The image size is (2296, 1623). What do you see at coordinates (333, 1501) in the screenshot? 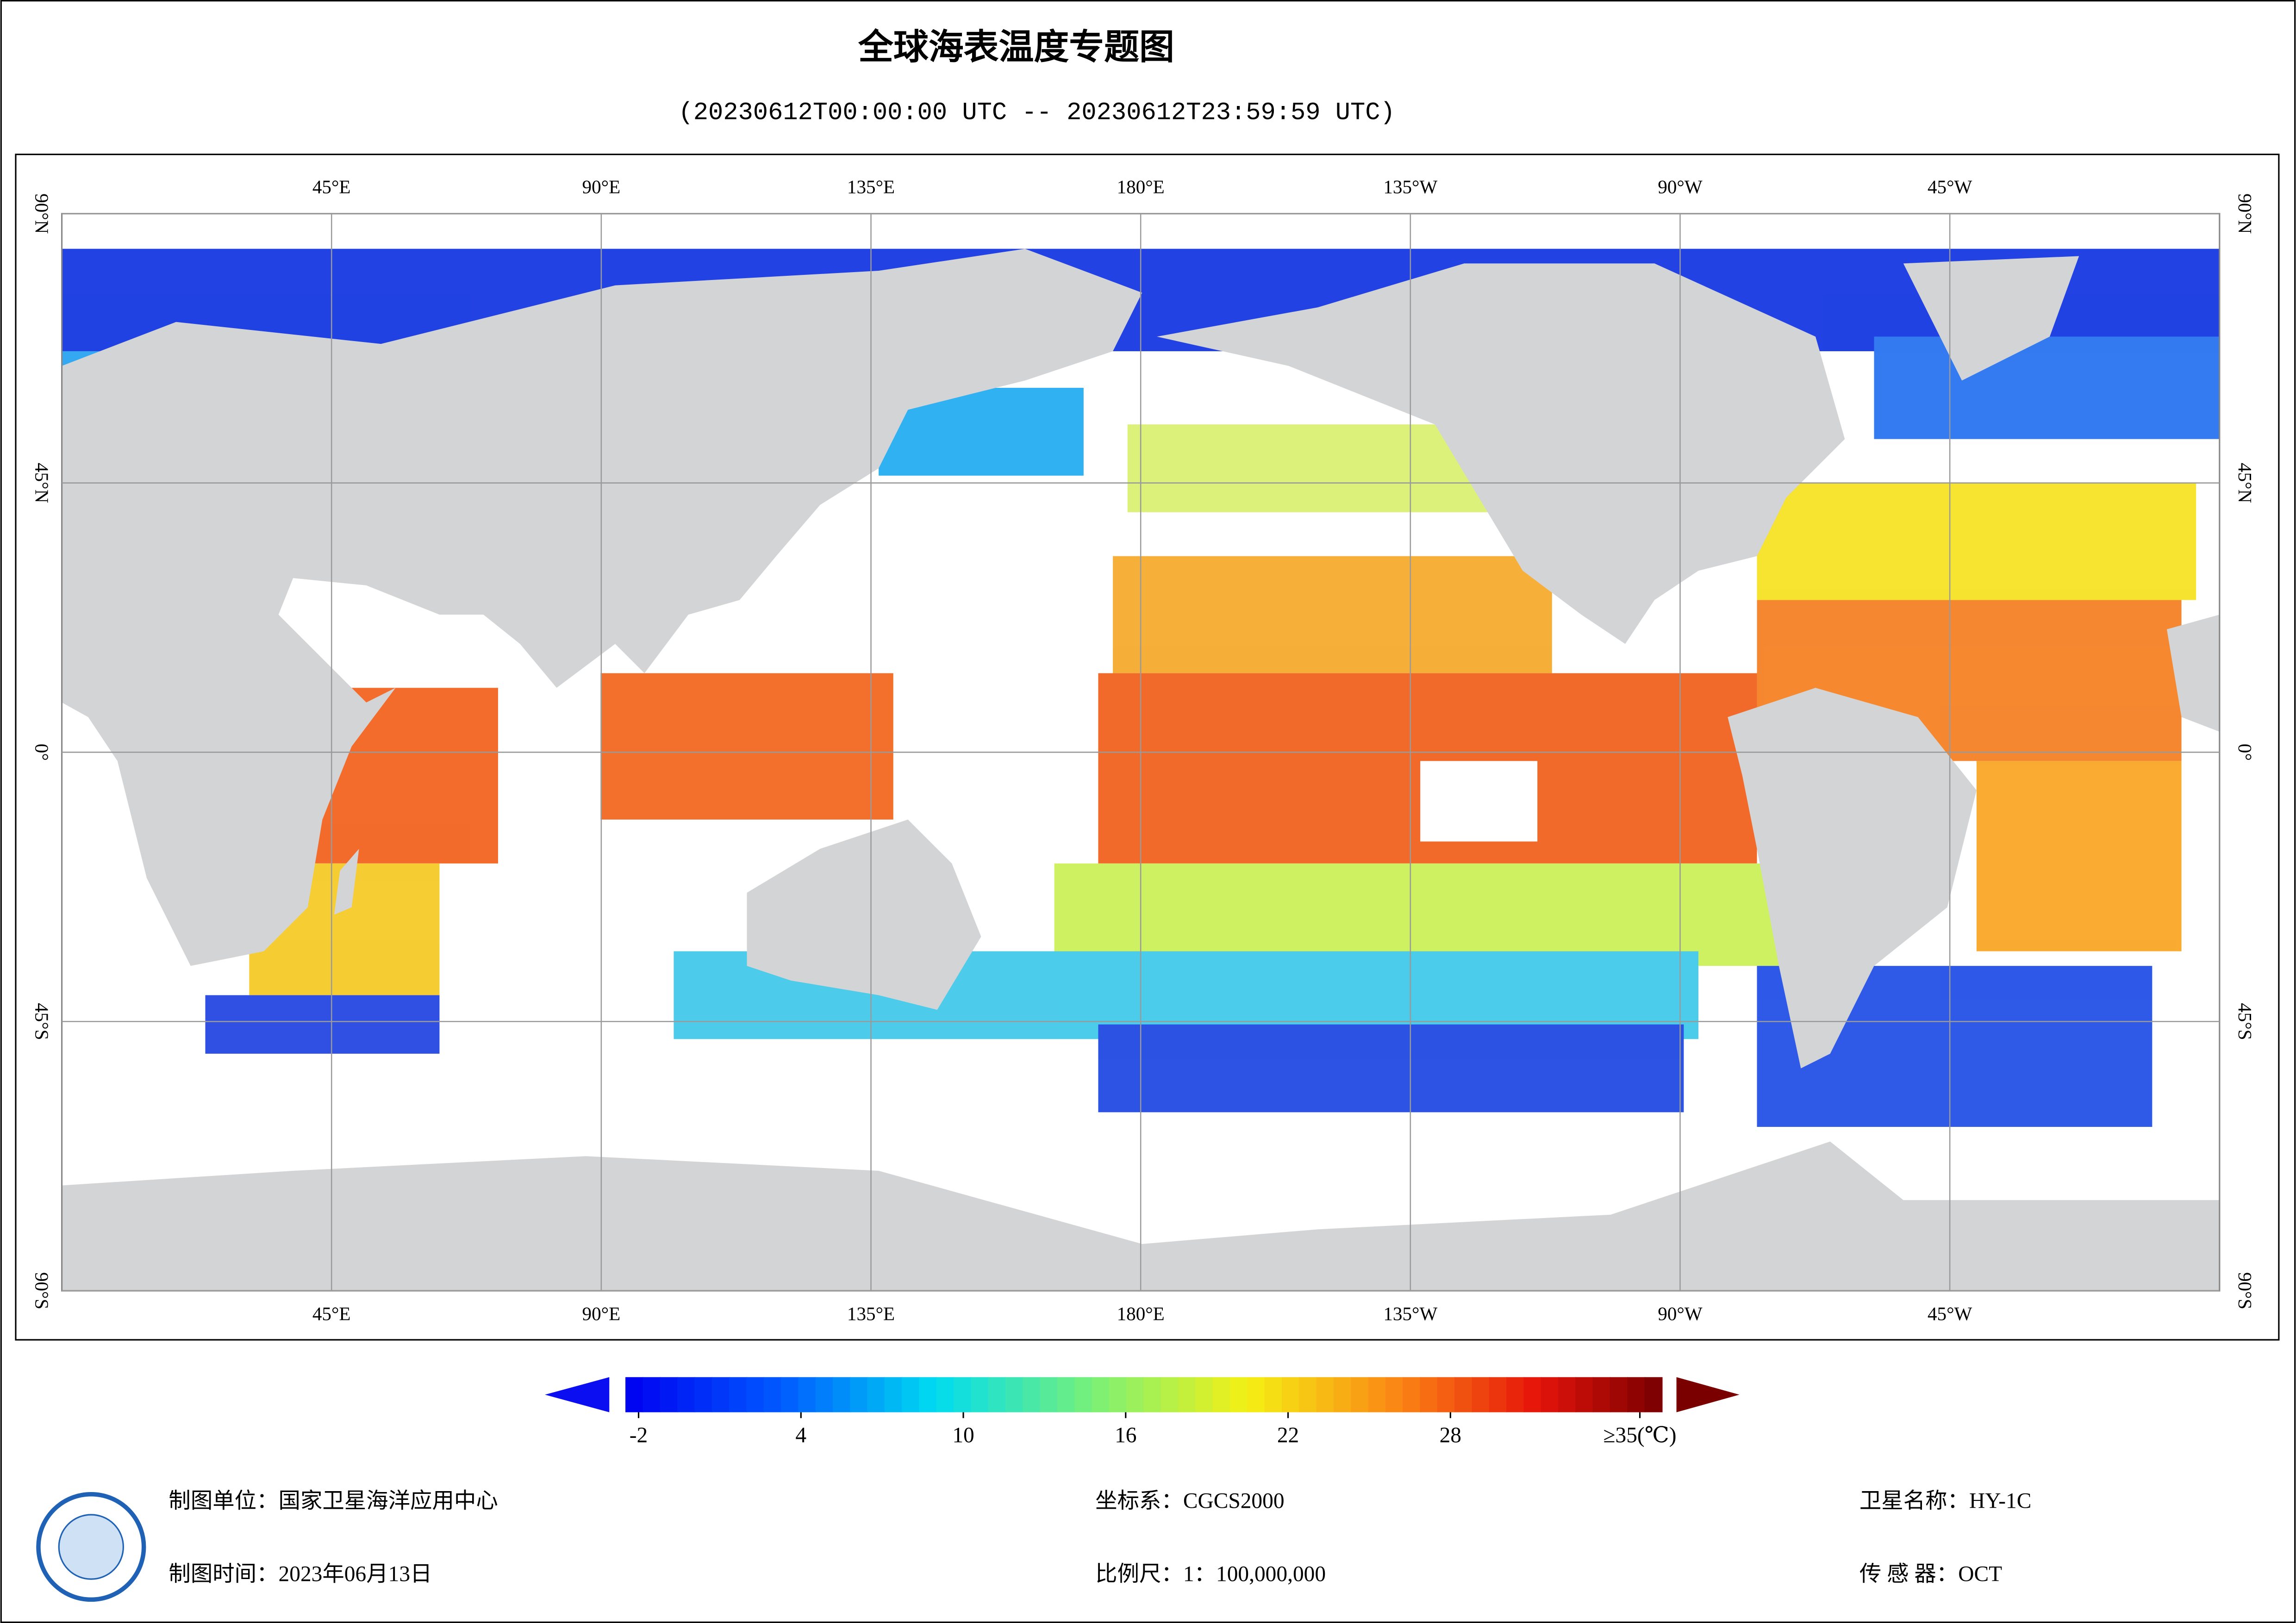
I see `map-unit: 制图单位：国家卫星海洋应用中心` at bounding box center [333, 1501].